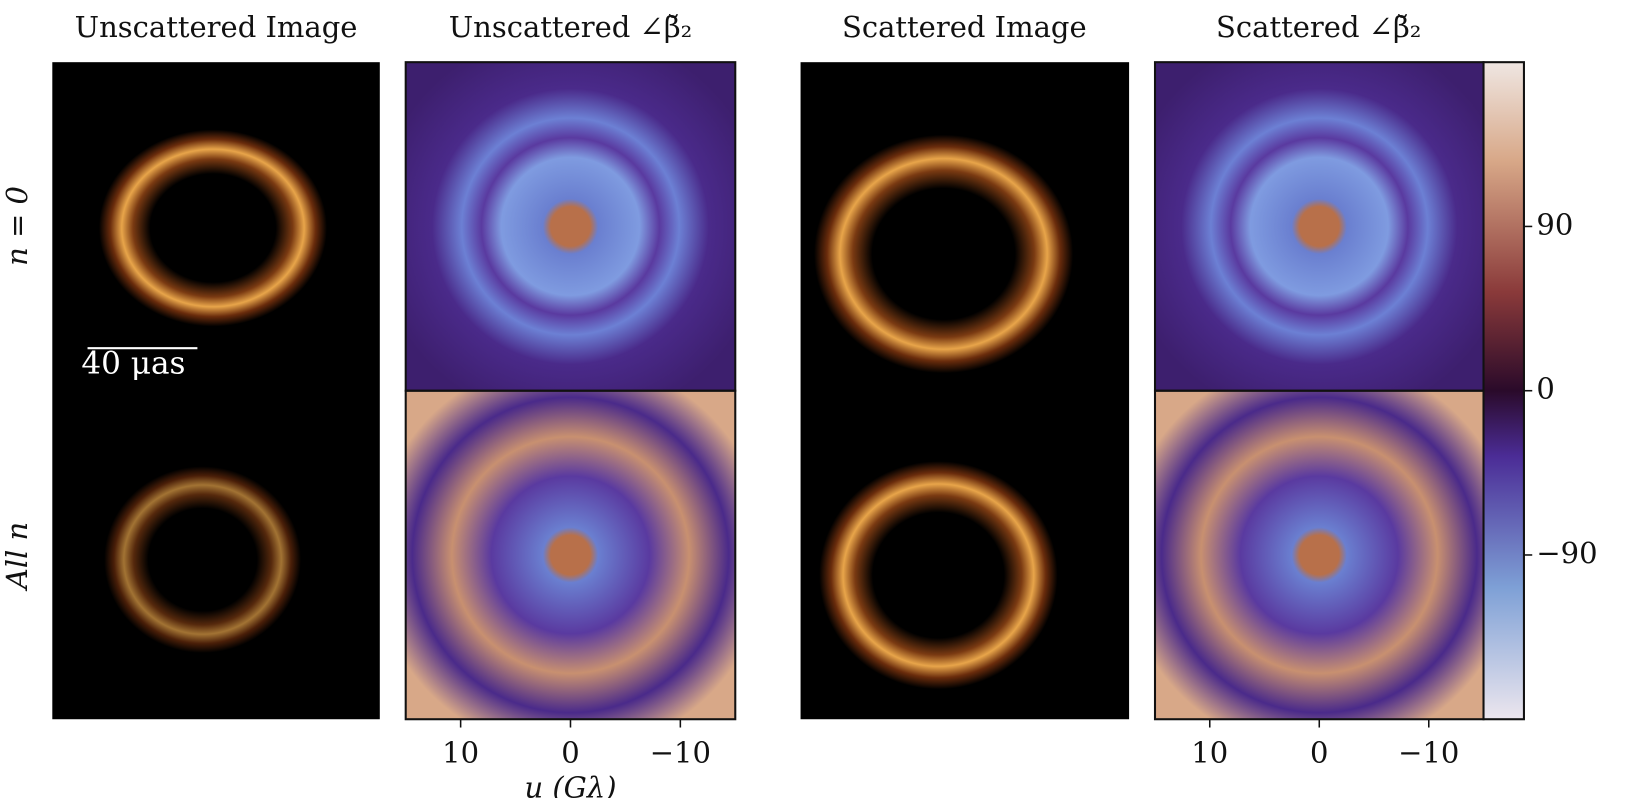 This screenshot has height=798, width=1626. Describe the element at coordinates (1318, 27) in the screenshot. I see `column-title: Scattered ∠β̆₂` at that location.